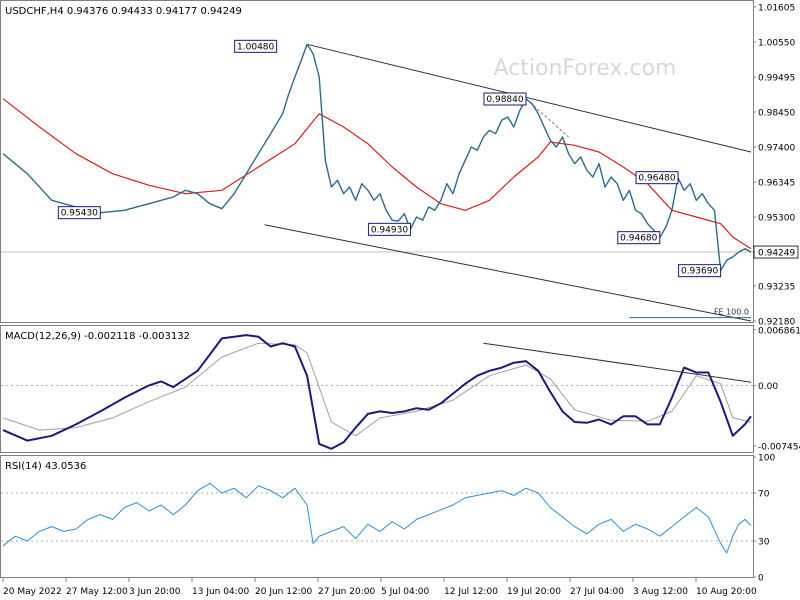 The image size is (800, 600). Describe the element at coordinates (779, 331) in the screenshot. I see `macd-y-tick-label-0: 0.006861` at that location.